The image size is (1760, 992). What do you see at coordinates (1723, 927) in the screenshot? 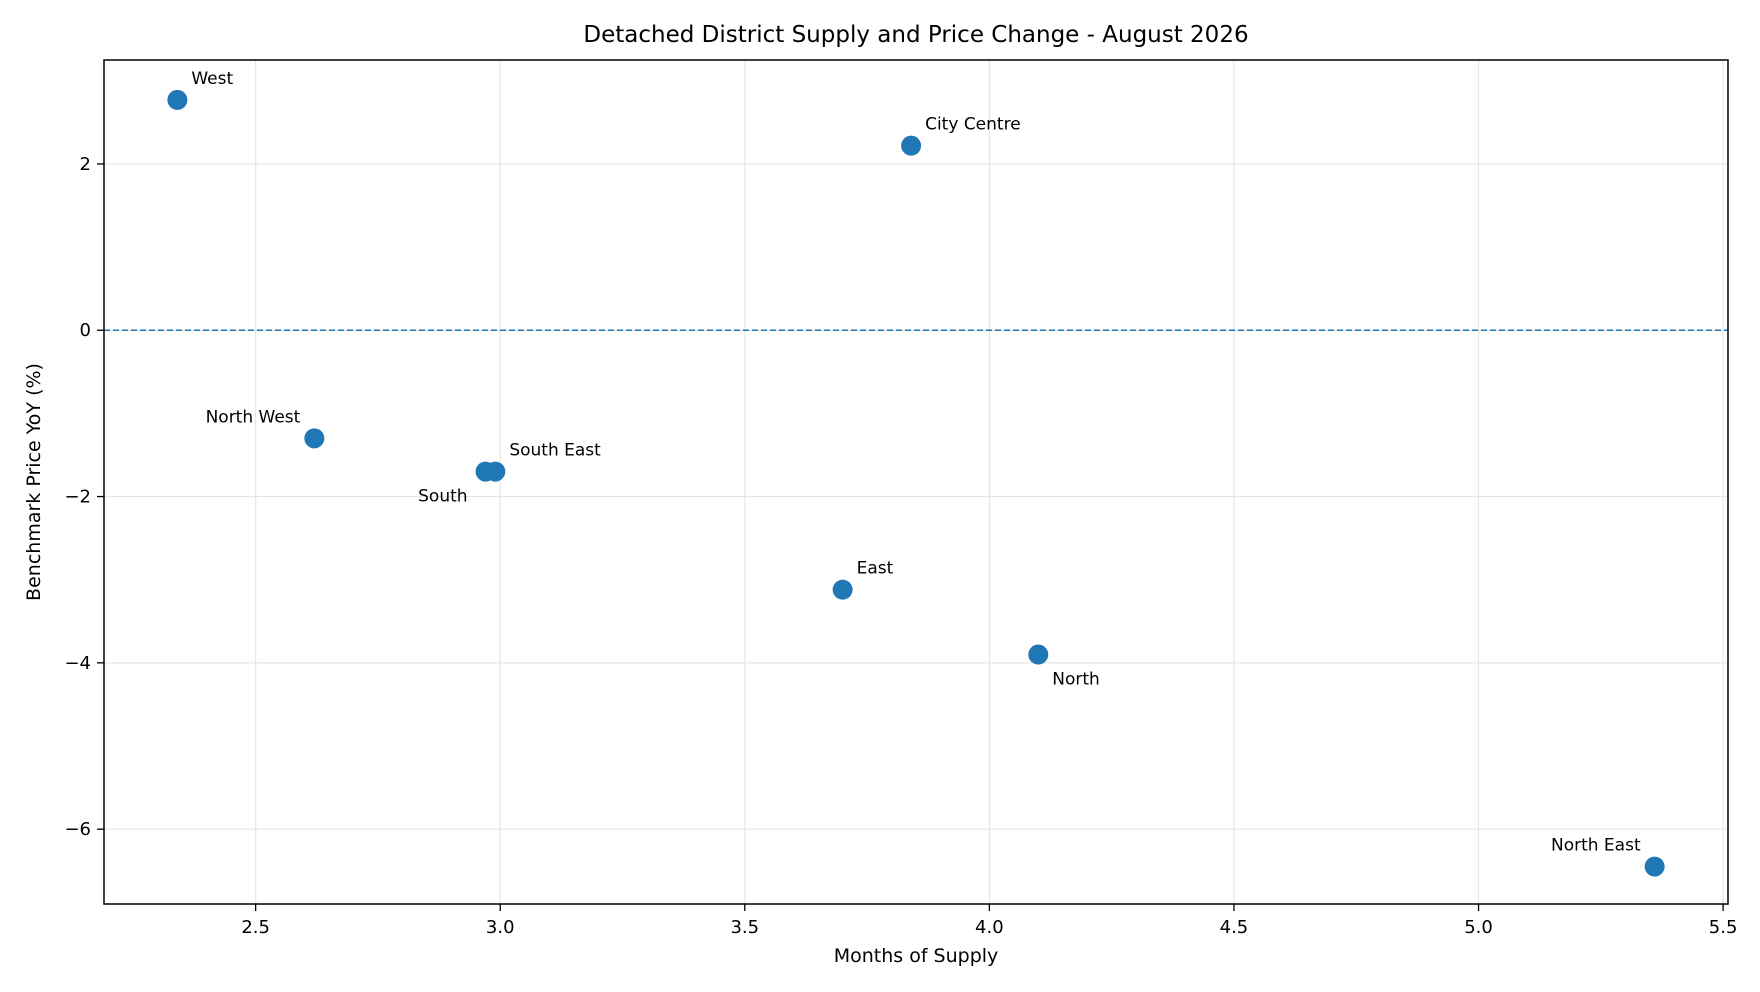
I see `x-tick-label: 5.5` at bounding box center [1723, 927].